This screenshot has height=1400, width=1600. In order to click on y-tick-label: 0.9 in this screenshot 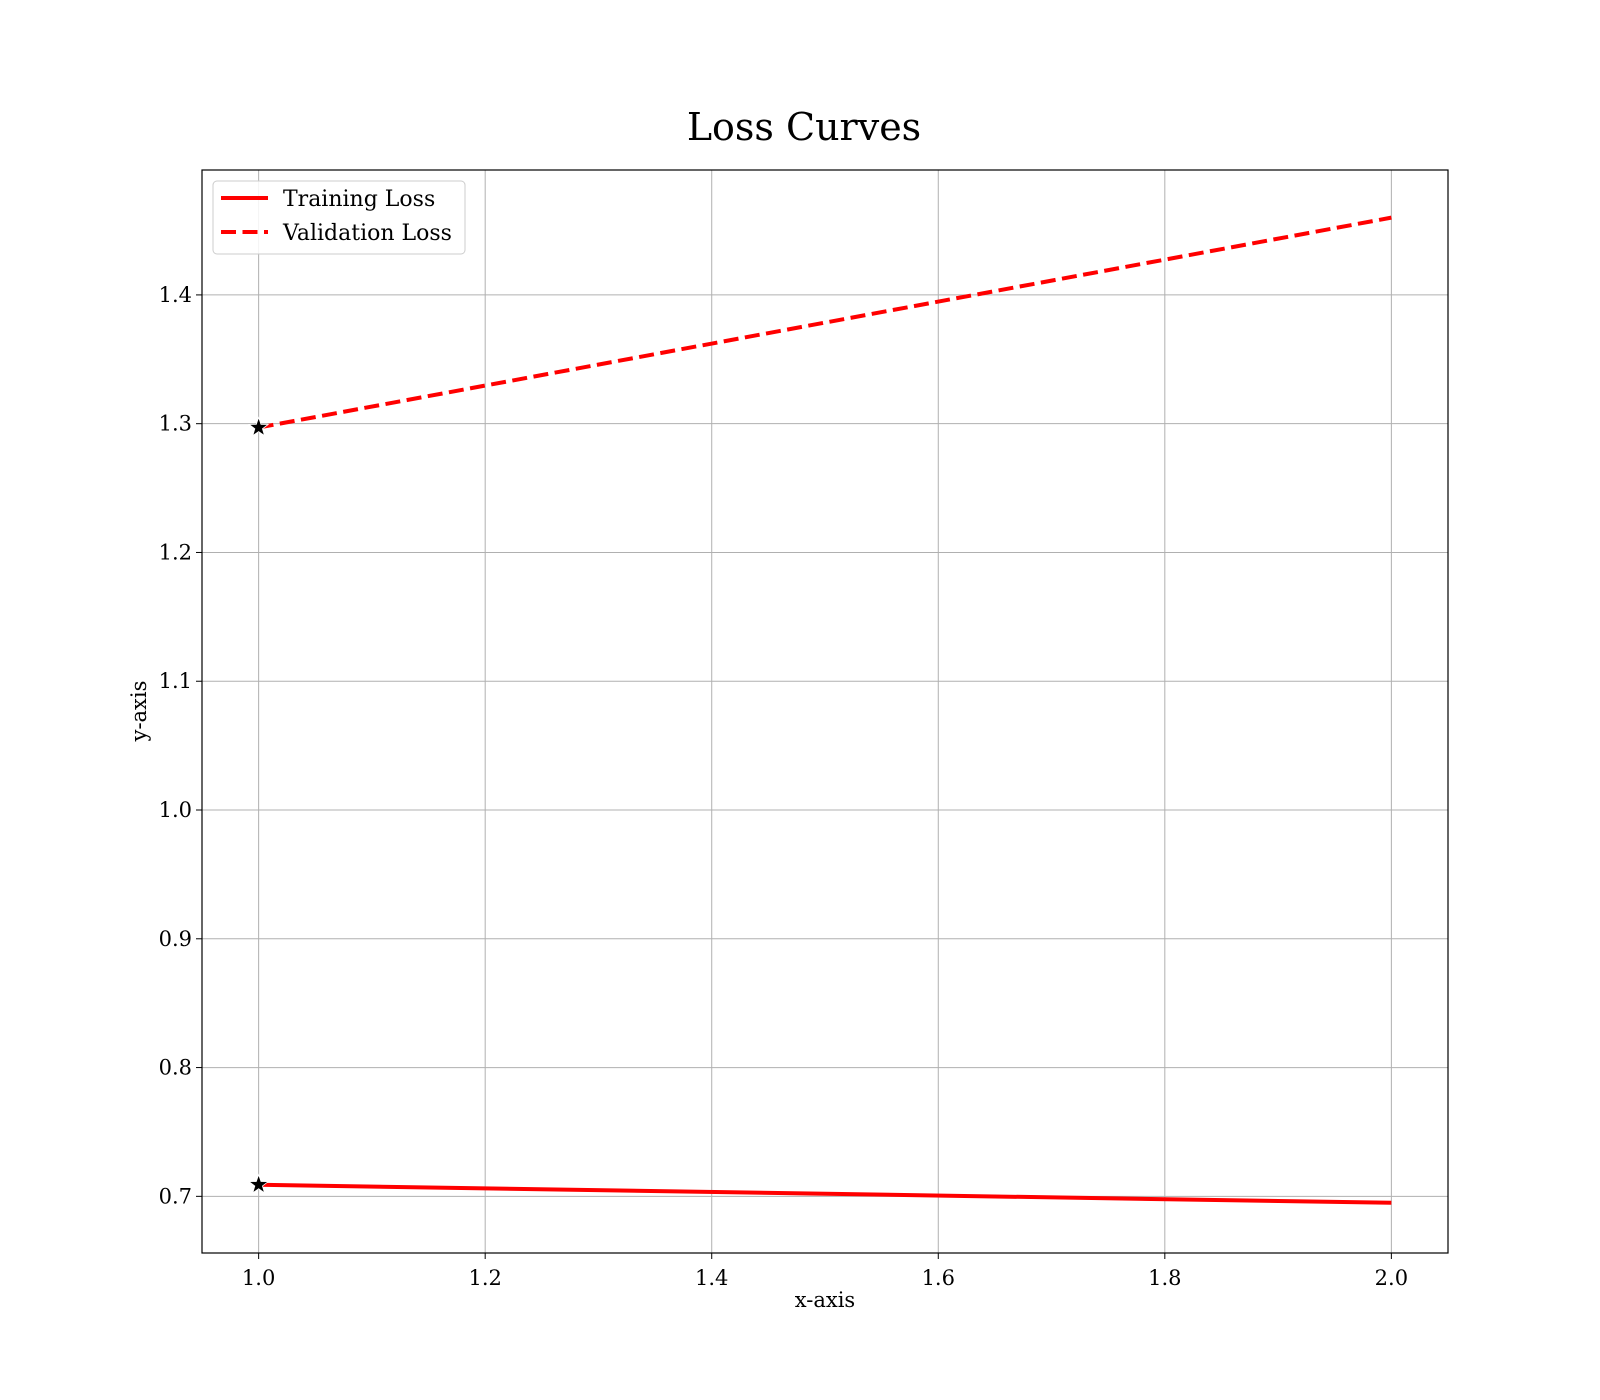, I will do `click(175, 939)`.